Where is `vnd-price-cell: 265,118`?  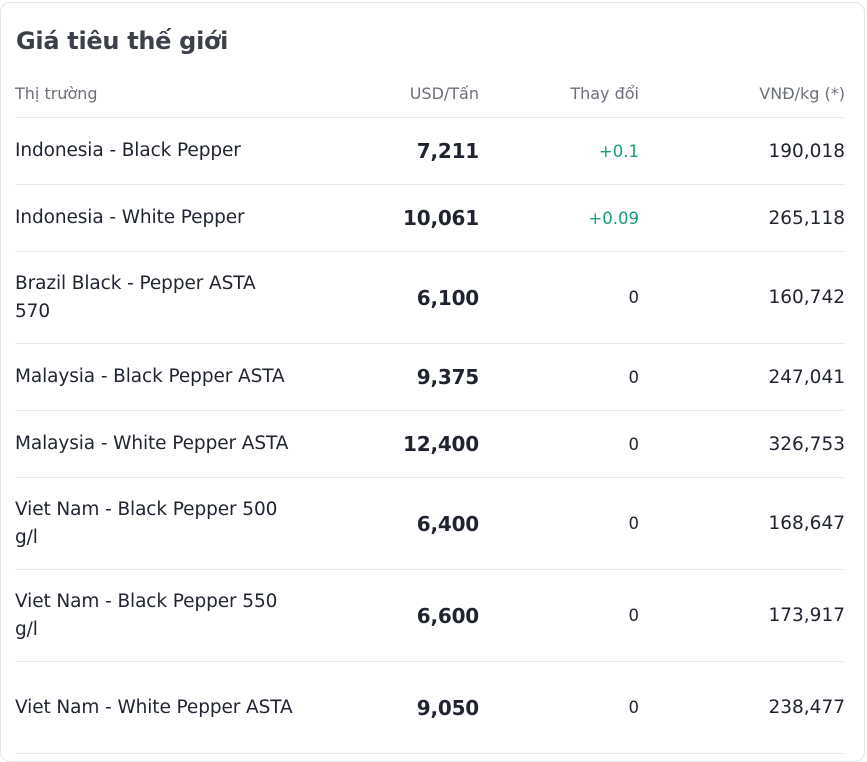 vnd-price-cell: 265,118 is located at coordinates (742, 218).